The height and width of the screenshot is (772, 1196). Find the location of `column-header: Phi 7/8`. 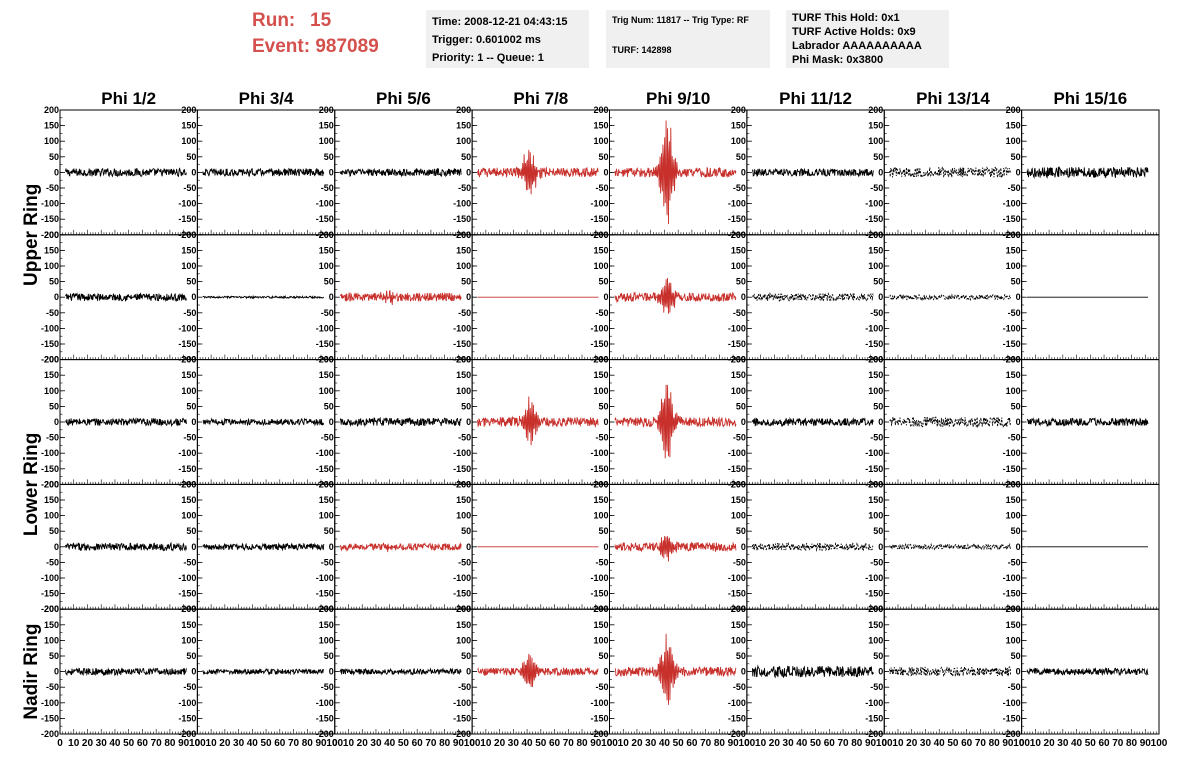

column-header: Phi 7/8 is located at coordinates (540, 98).